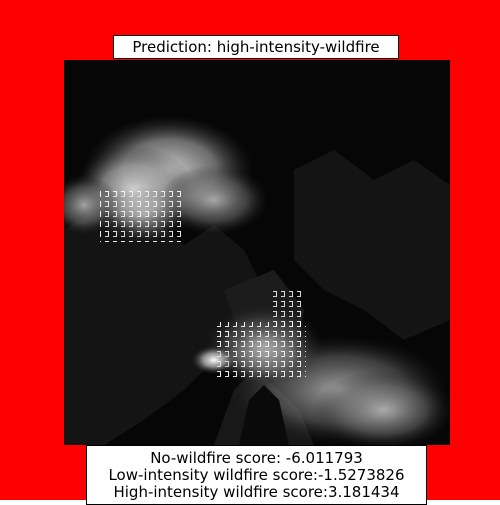 The height and width of the screenshot is (505, 500). I want to click on prediction-title-text: Prediction: high-intensity-wildfire, so click(256, 47).